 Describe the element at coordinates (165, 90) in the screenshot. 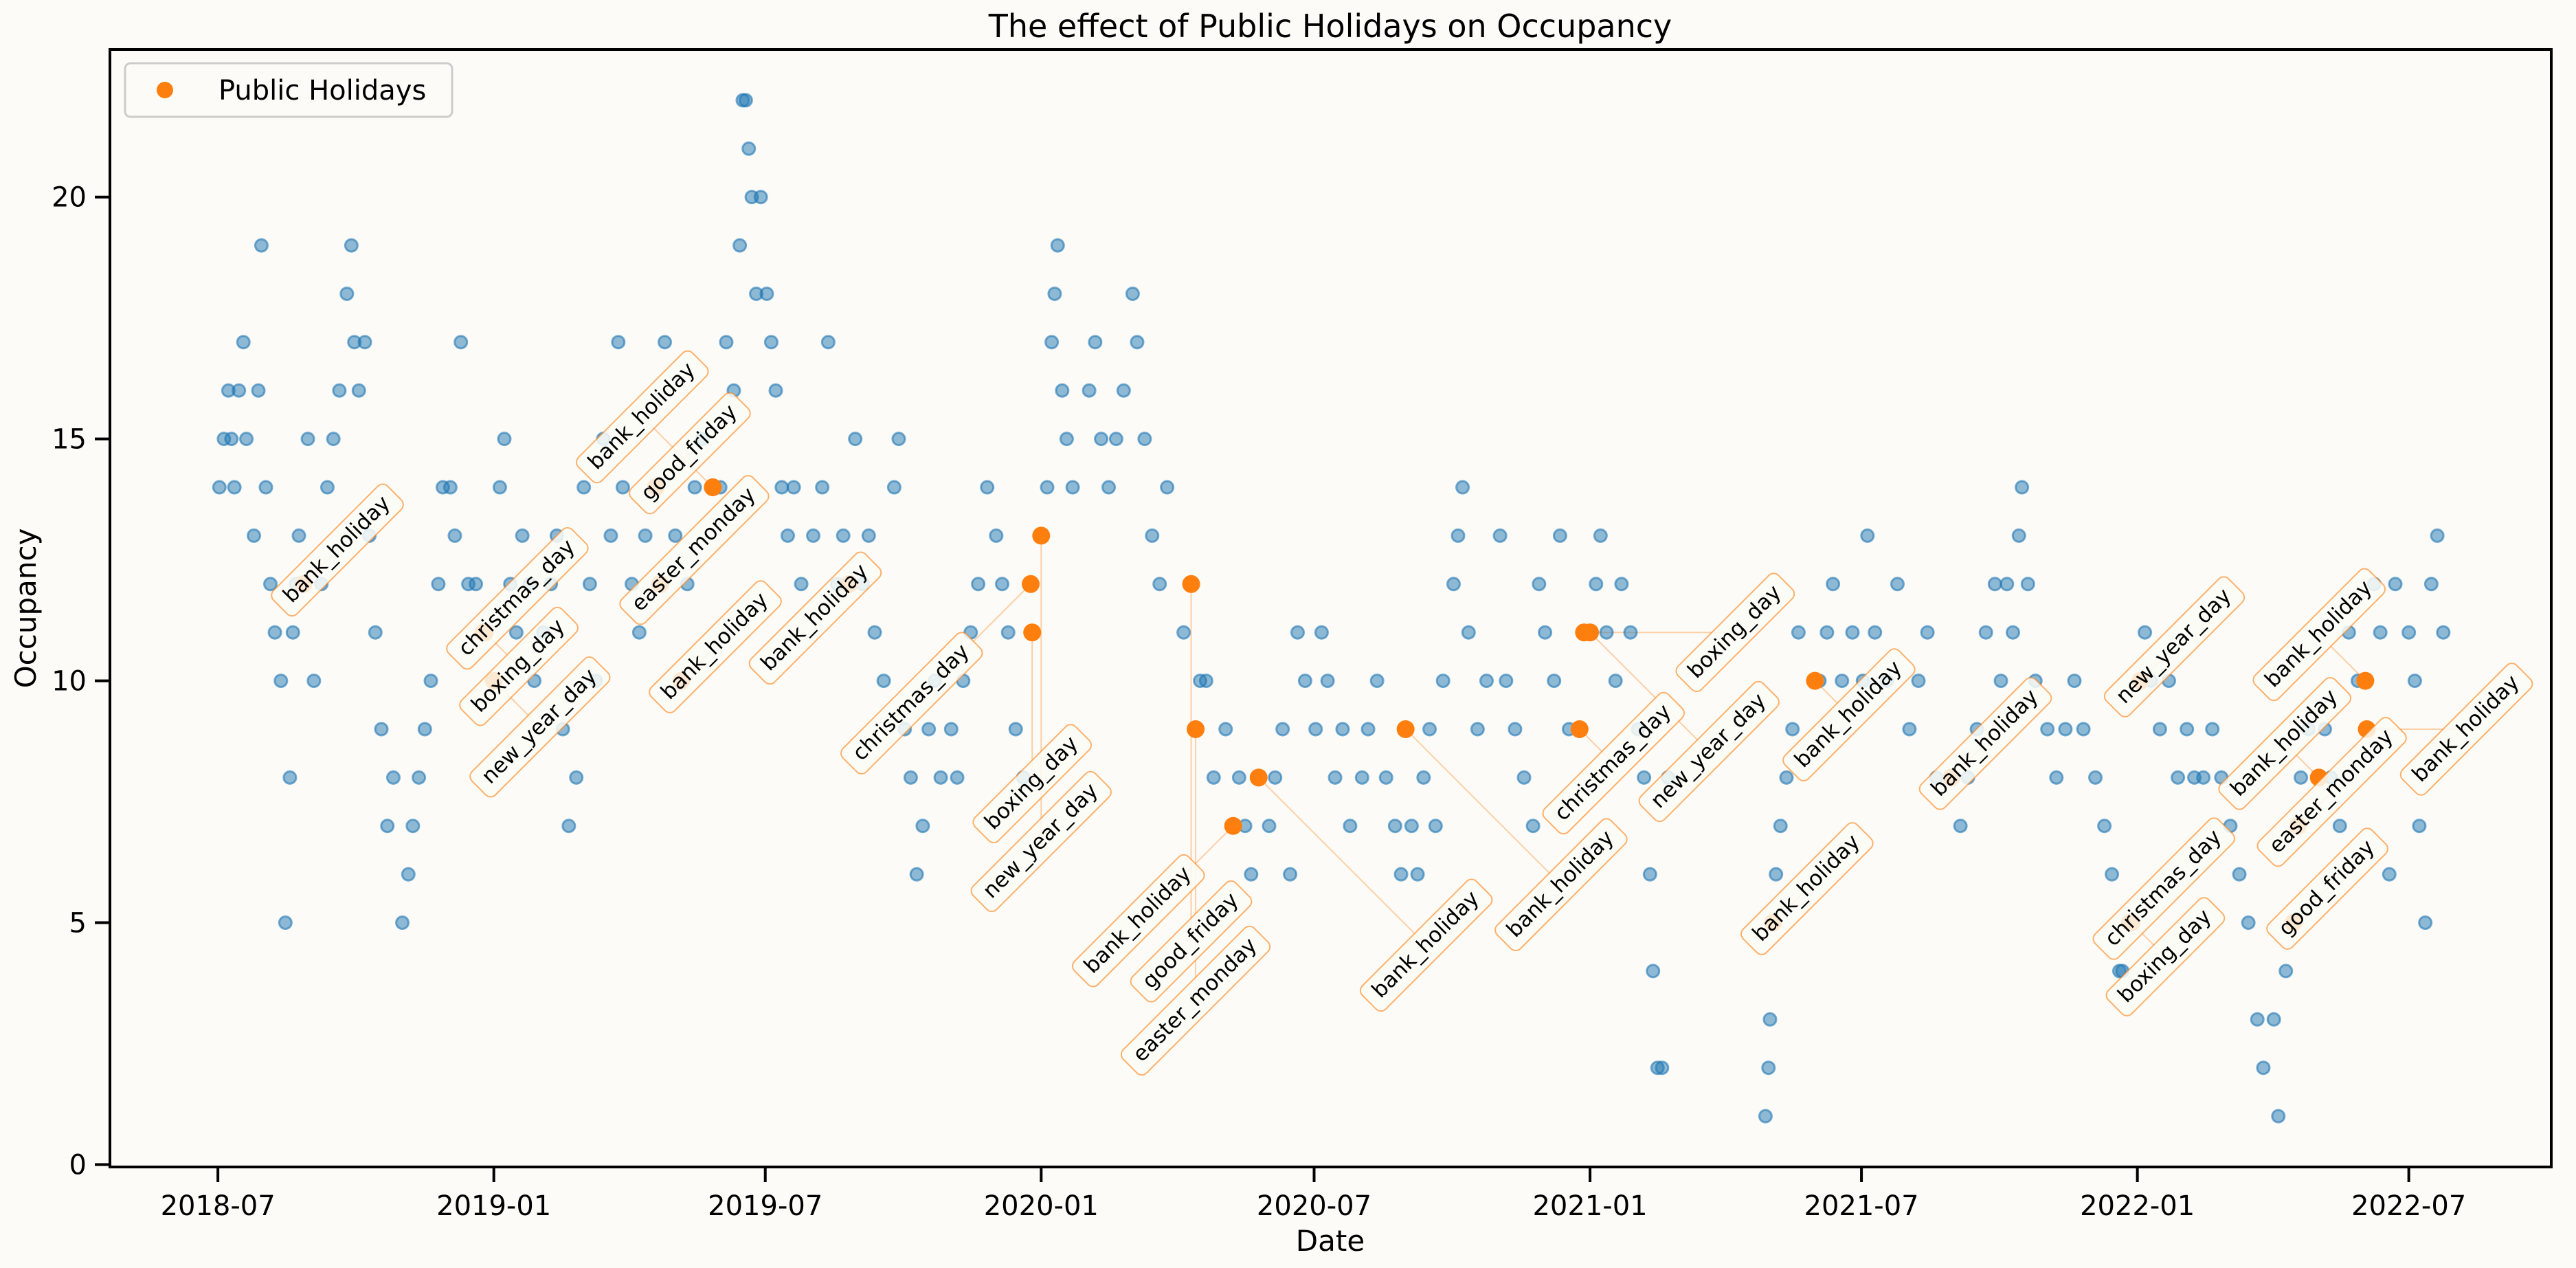

I see `legend-marker-holidays` at that location.